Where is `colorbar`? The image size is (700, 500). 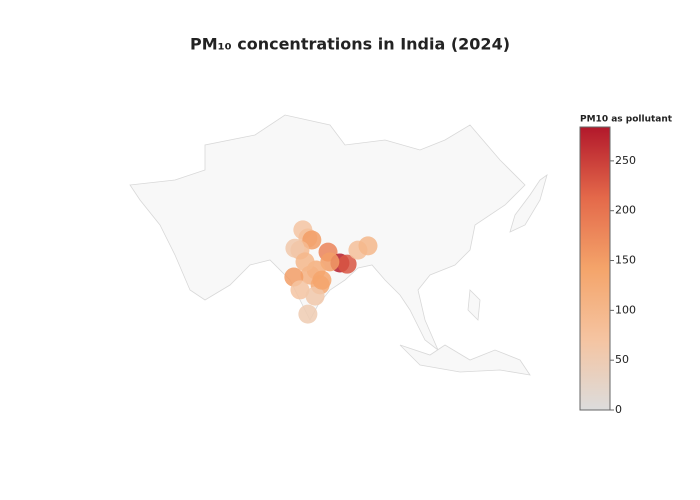
colorbar is located at coordinates (595, 268).